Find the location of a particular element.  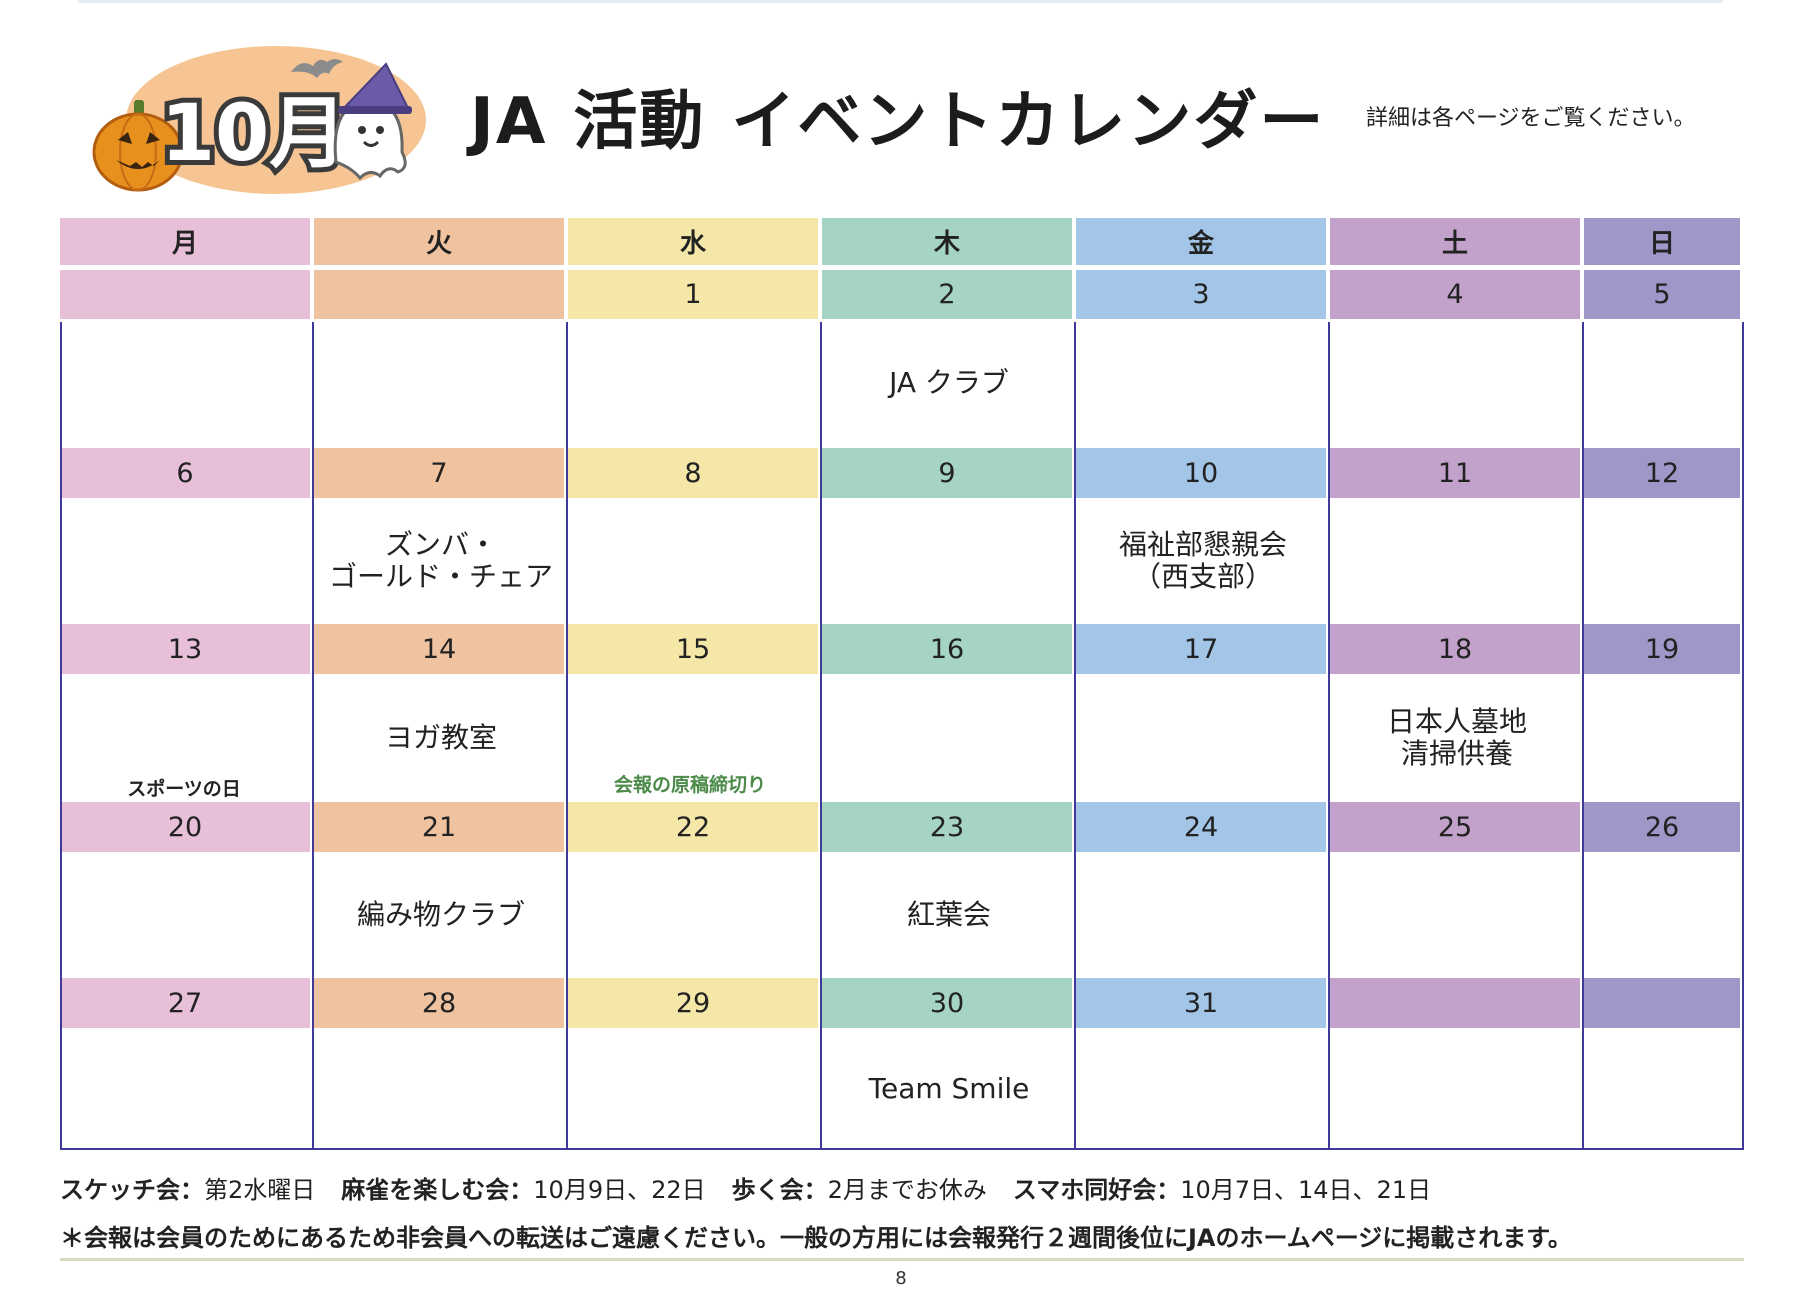

event-text: 福祉部懇親会 is located at coordinates (1202, 544).